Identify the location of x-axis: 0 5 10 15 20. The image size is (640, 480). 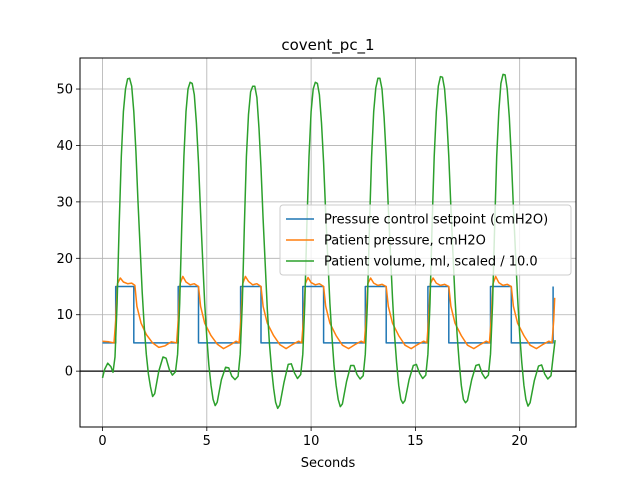
(313, 438).